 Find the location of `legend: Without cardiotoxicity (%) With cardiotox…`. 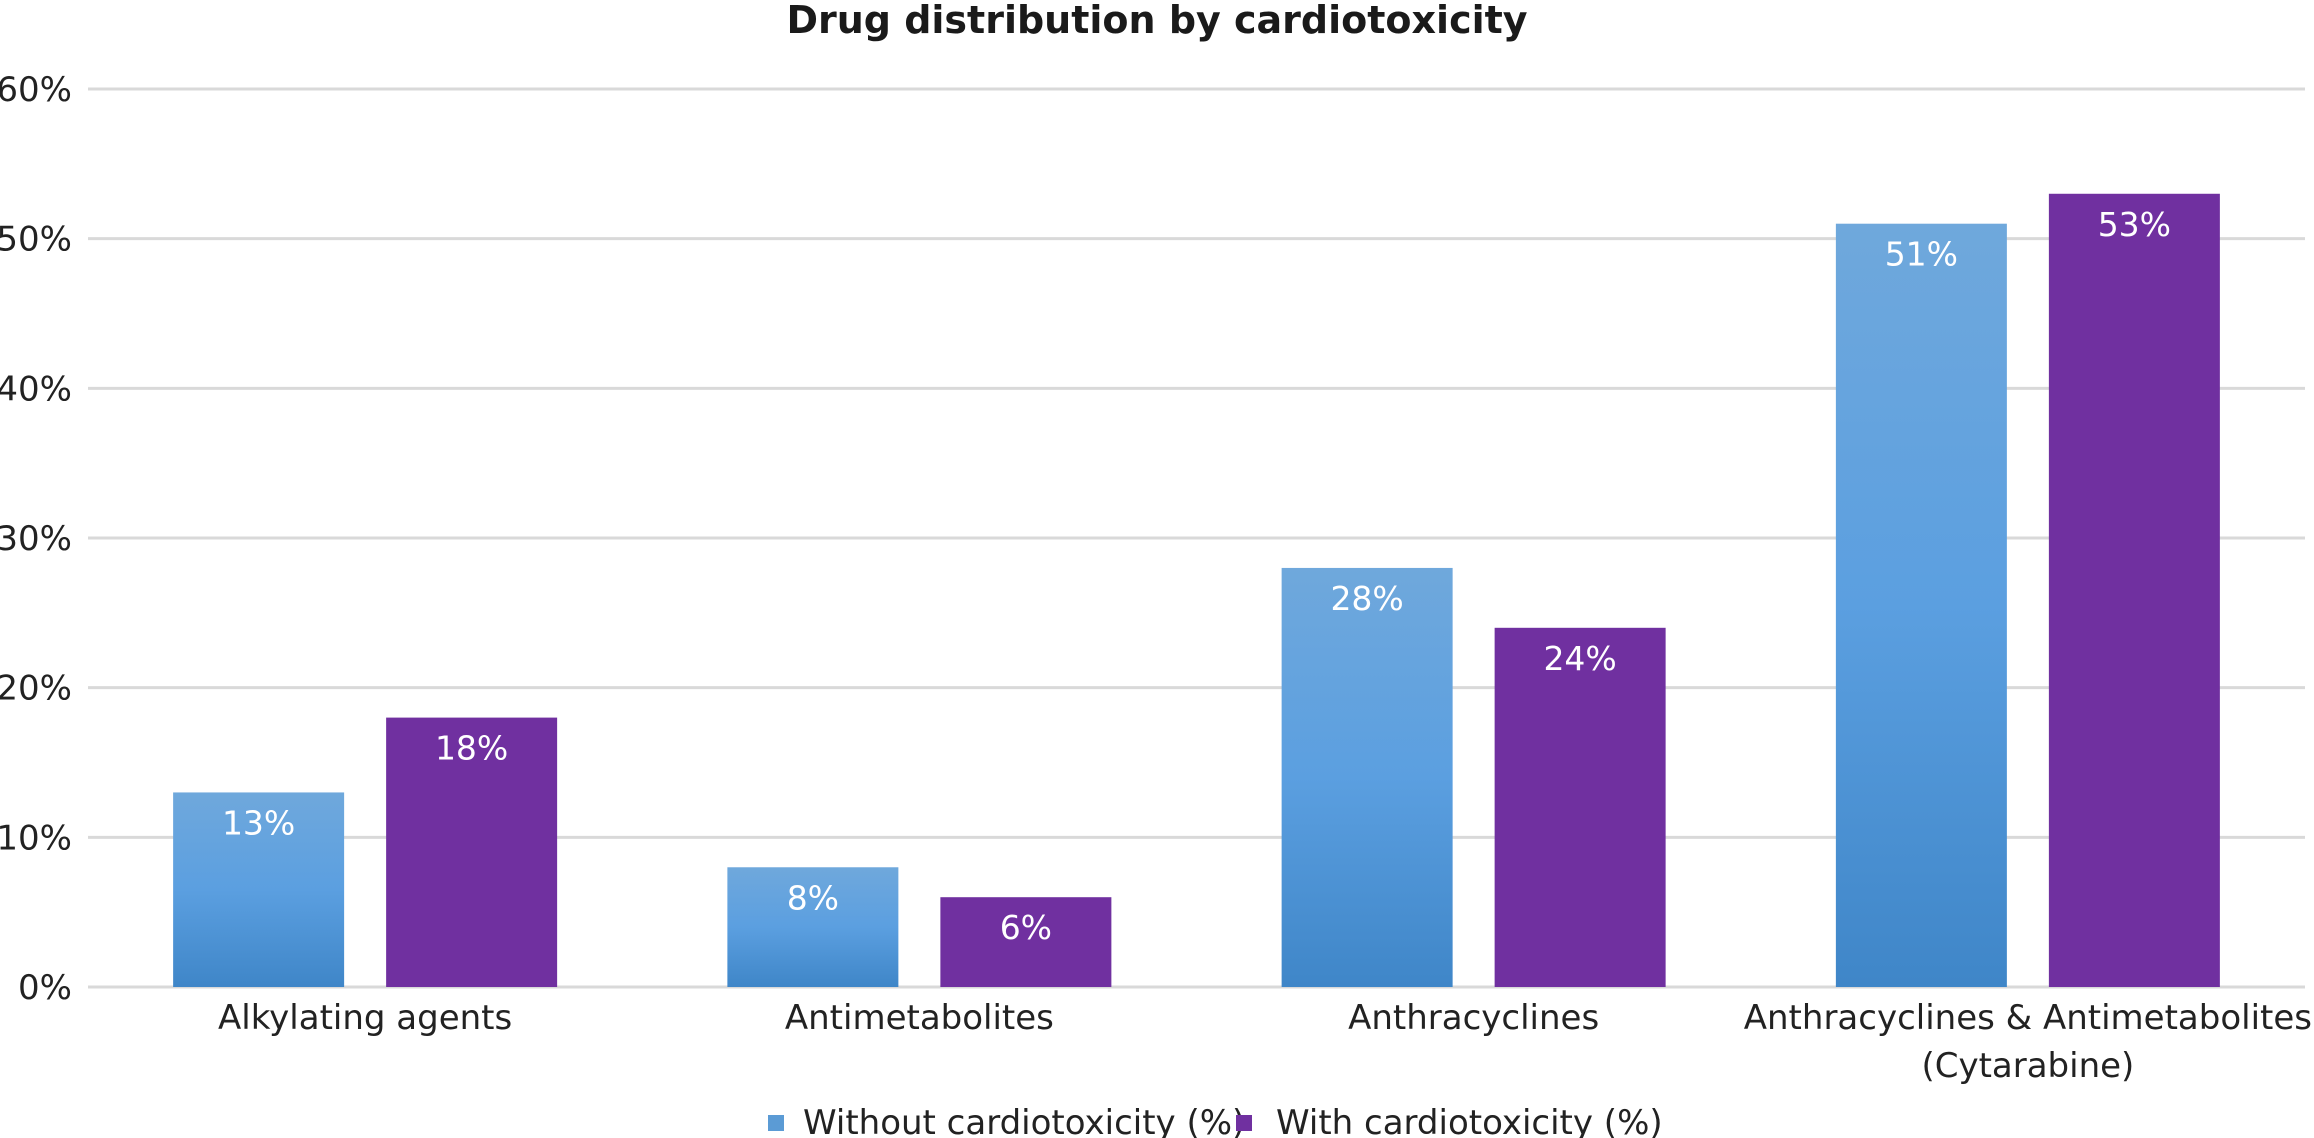

legend: Without cardiotoxicity (%) With cardiotox… is located at coordinates (1215, 1120).